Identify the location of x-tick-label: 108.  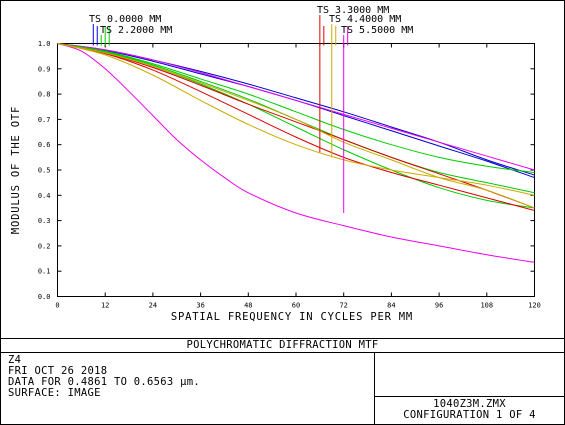
(486, 306).